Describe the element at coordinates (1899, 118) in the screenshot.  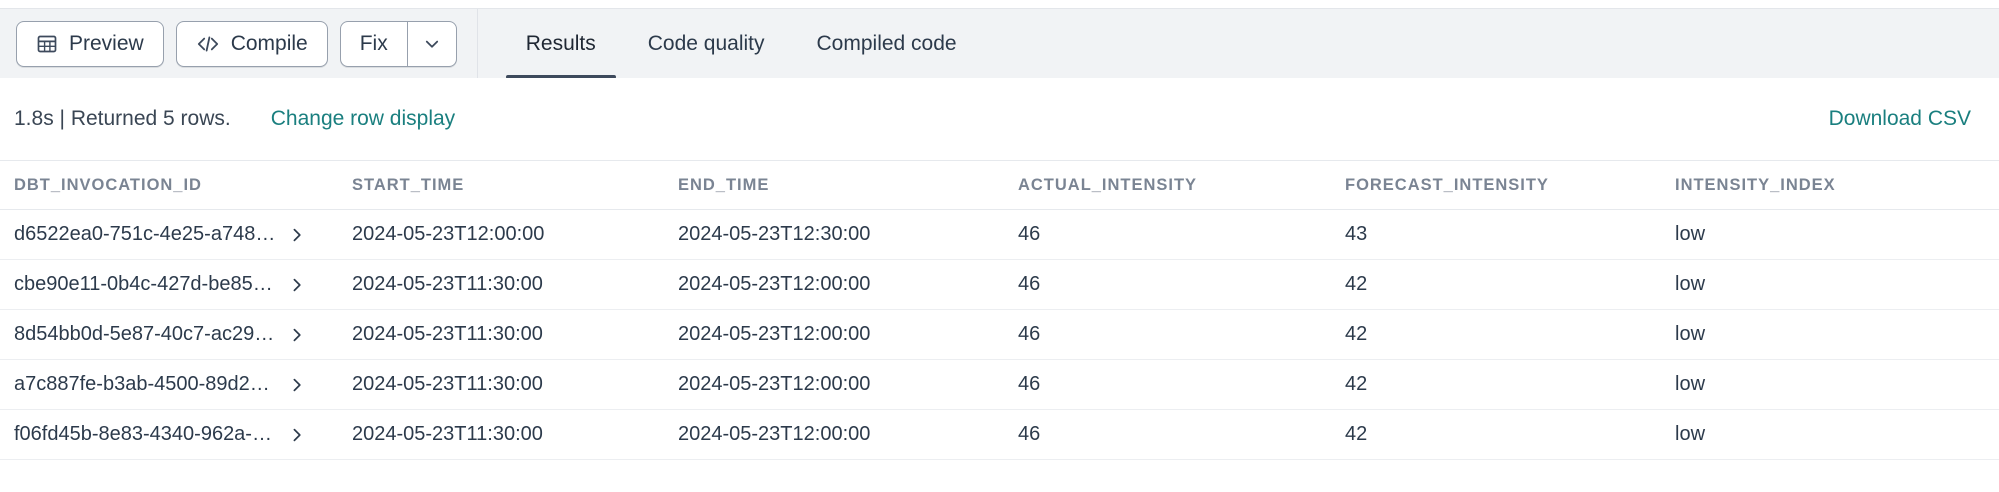
I see `download-csv-link: Download CSV` at that location.